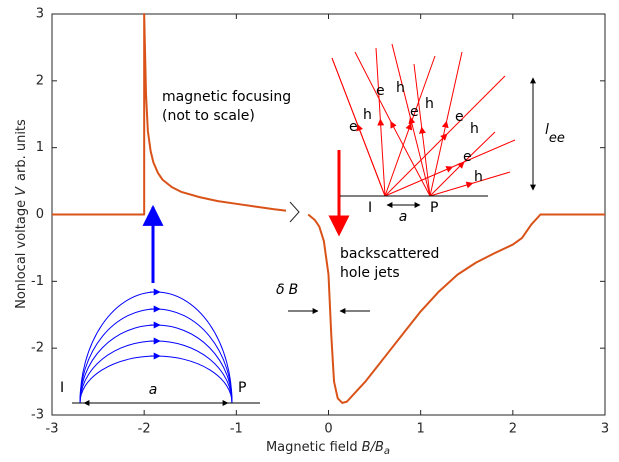 The height and width of the screenshot is (462, 619). I want to click on y-tick-label: 3, so click(40, 14).